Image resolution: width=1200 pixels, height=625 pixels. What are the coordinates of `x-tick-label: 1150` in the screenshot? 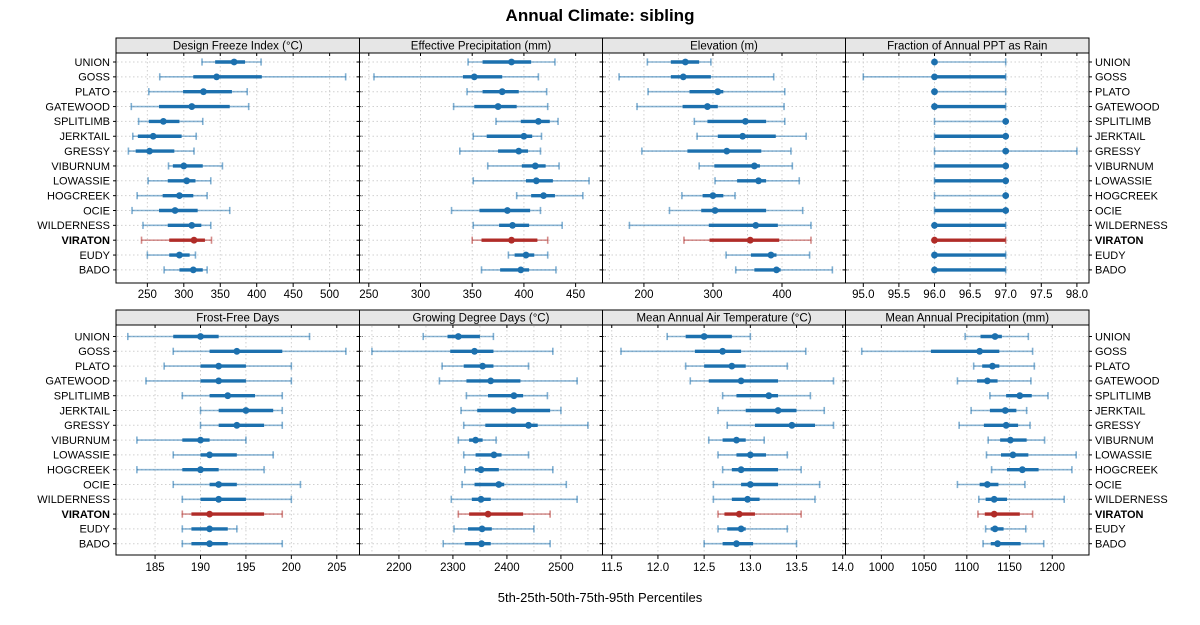 It's located at (1009, 568).